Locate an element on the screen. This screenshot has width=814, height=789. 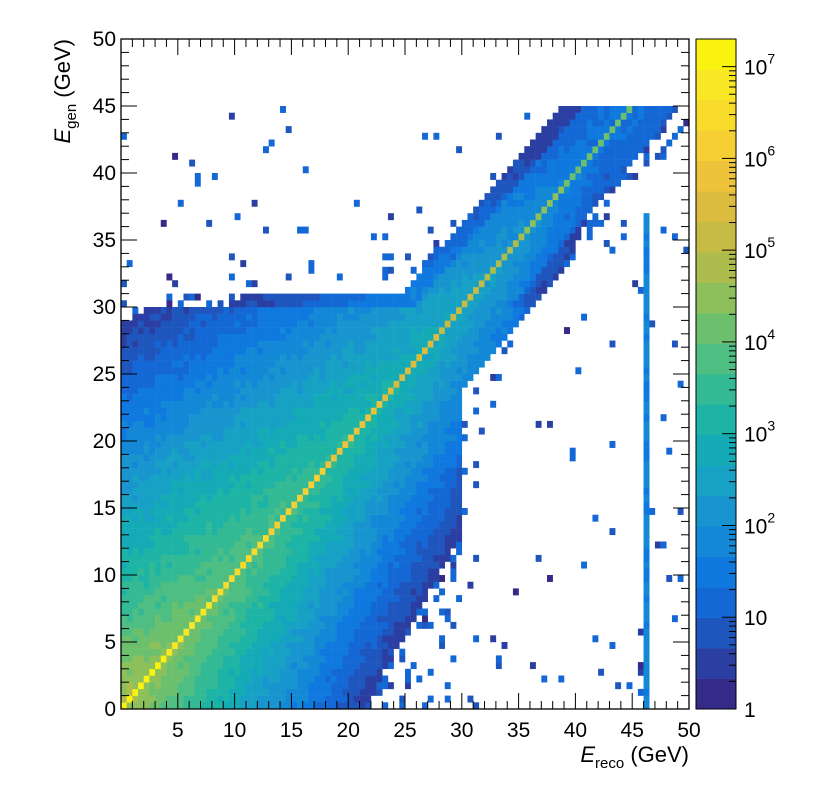
edge-column-cell is located at coordinates (646, 532).